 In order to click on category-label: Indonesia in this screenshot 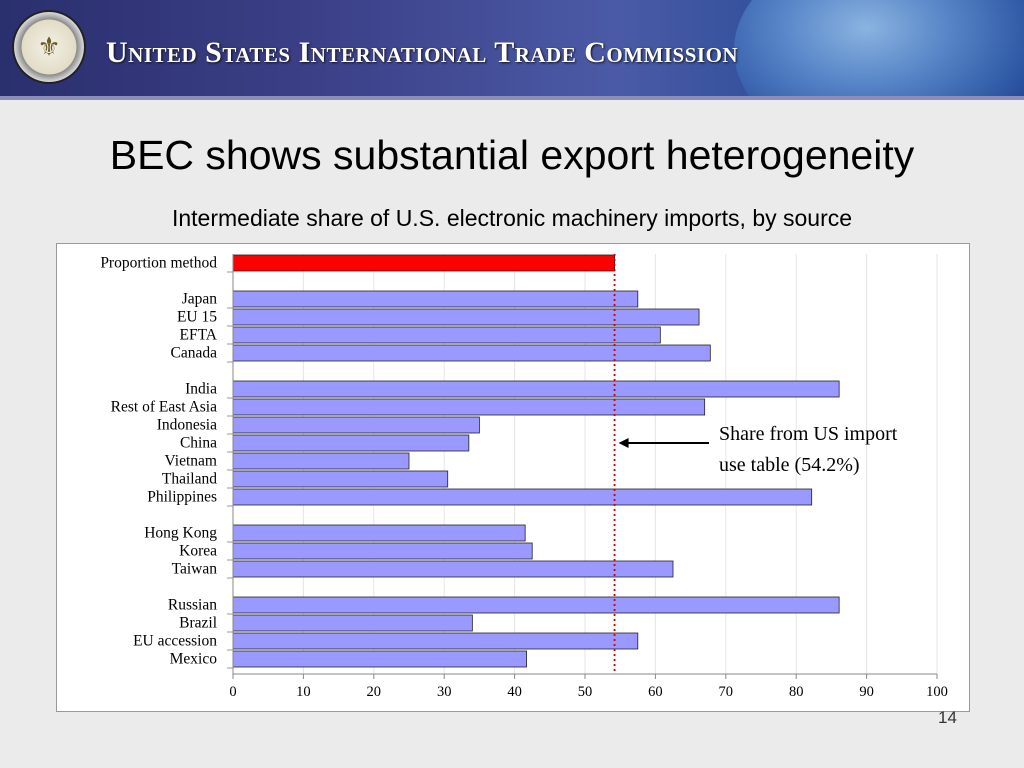, I will do `click(187, 425)`.